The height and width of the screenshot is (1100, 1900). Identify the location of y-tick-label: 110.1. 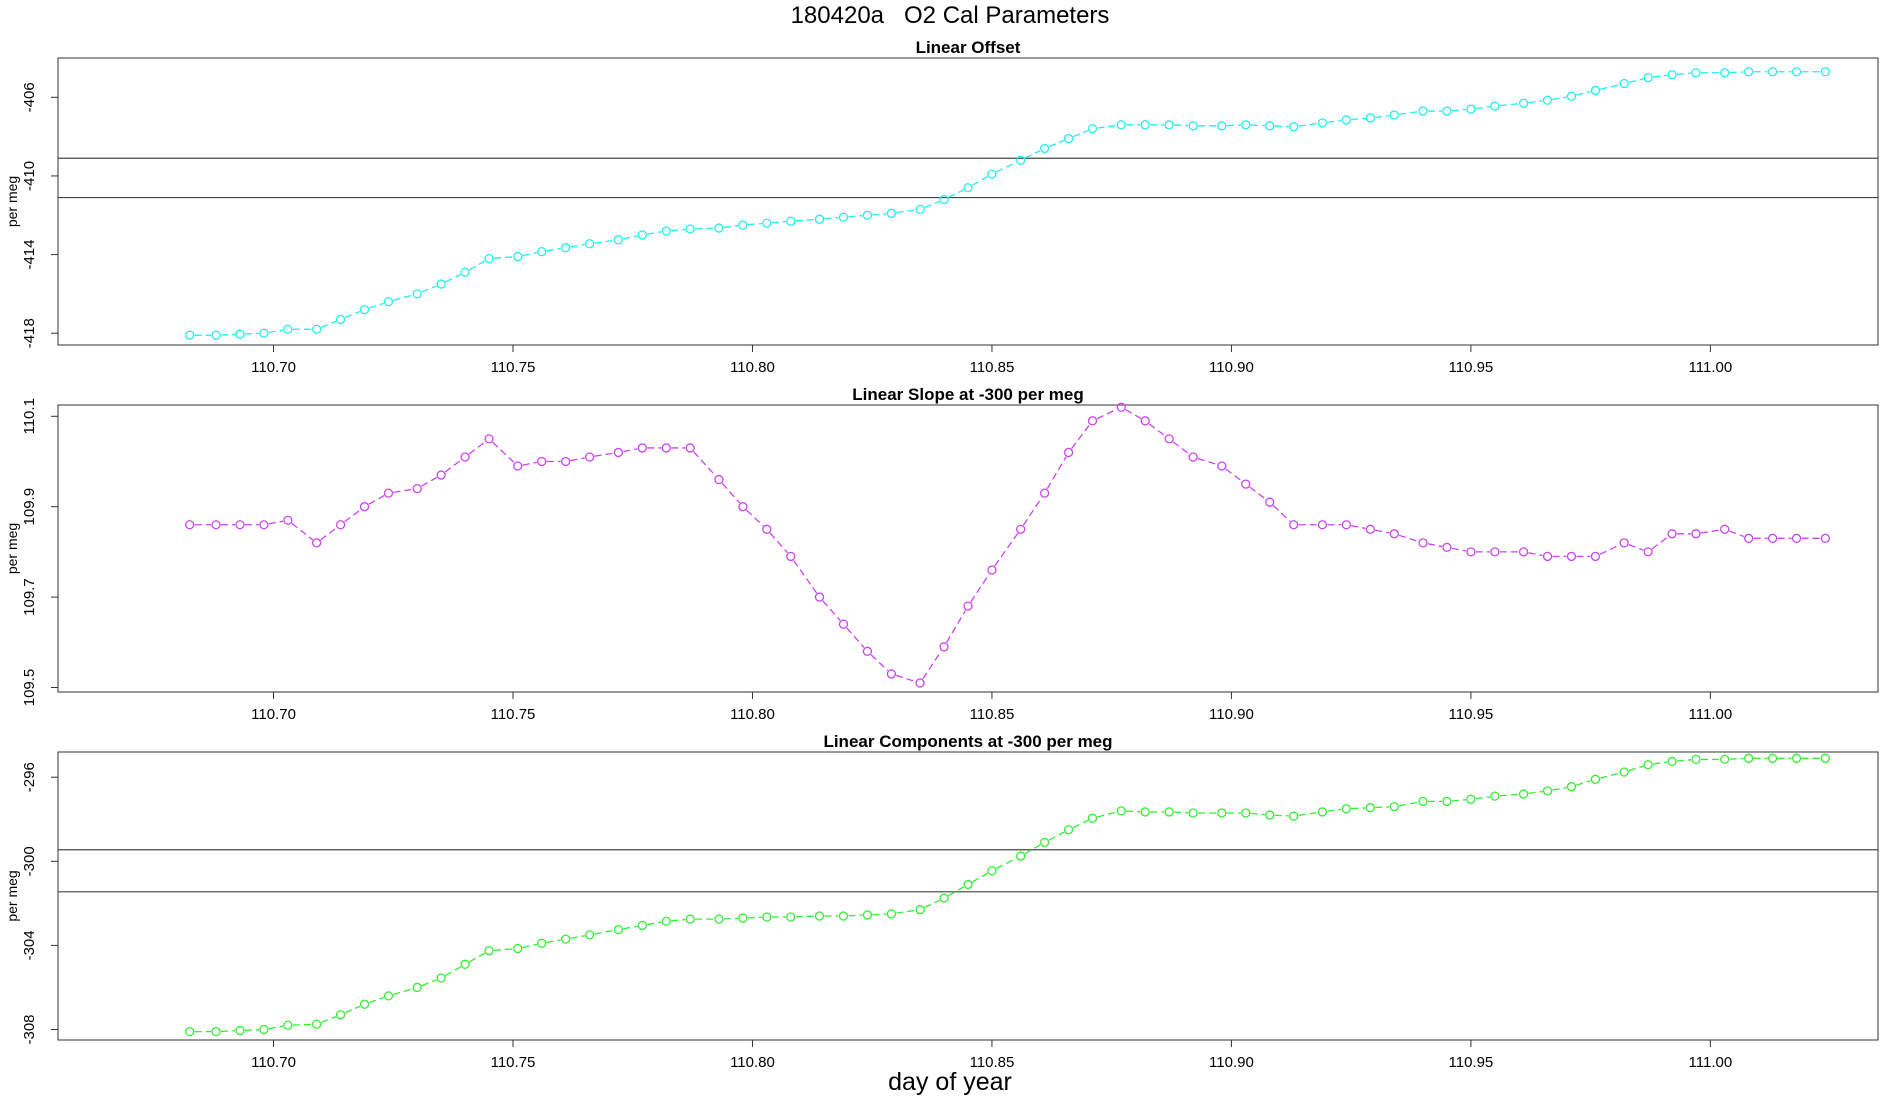
(29, 416).